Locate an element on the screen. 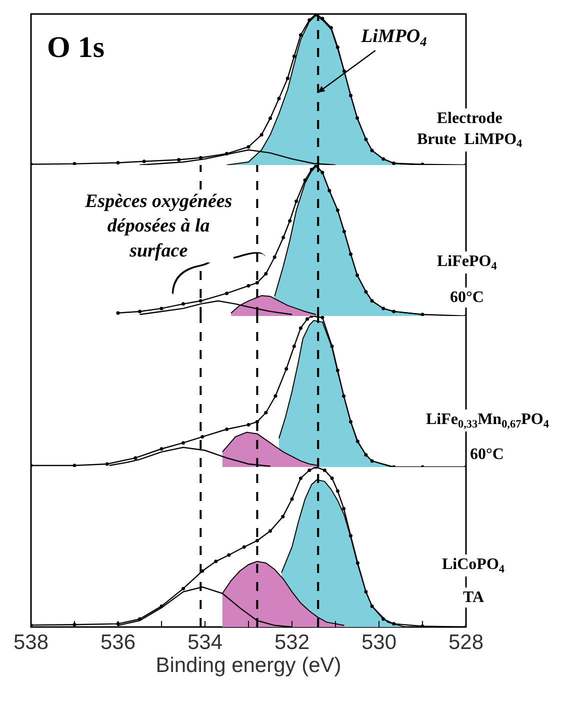 The image size is (563, 705). text: 60°C is located at coordinates (487, 454).